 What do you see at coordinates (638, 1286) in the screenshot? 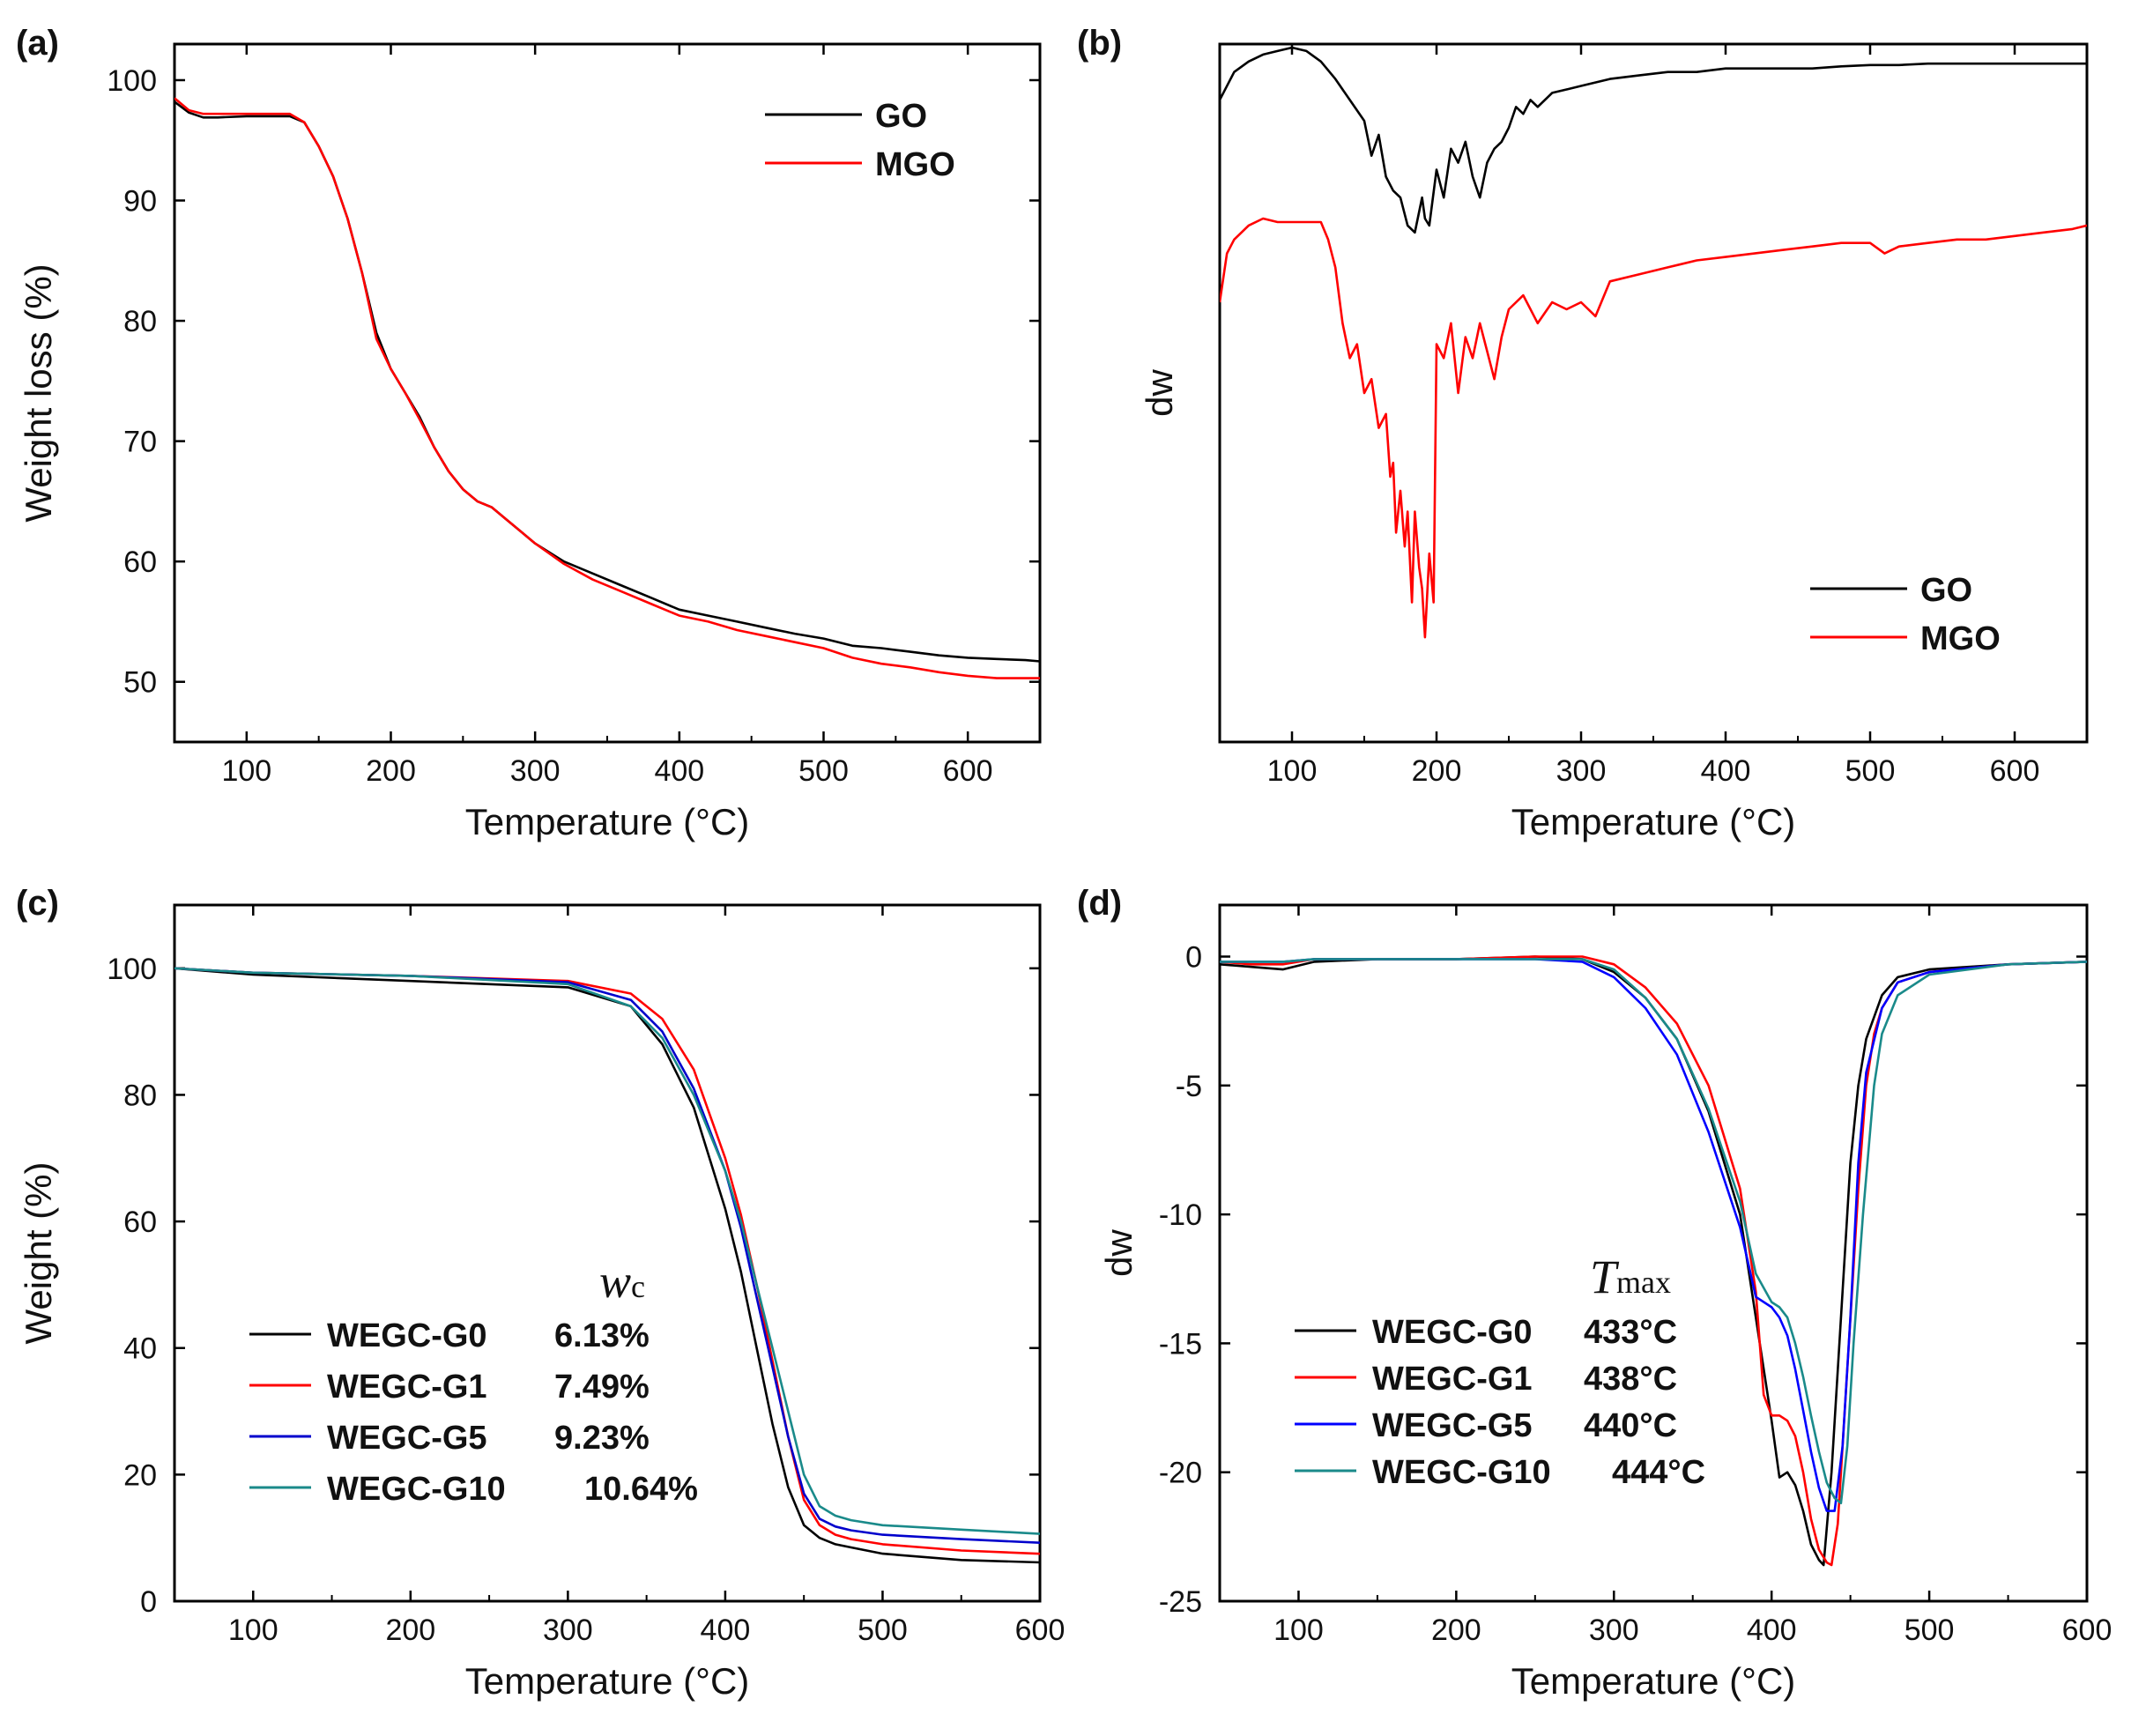
I see `legend-heading-sub: c` at bounding box center [638, 1286].